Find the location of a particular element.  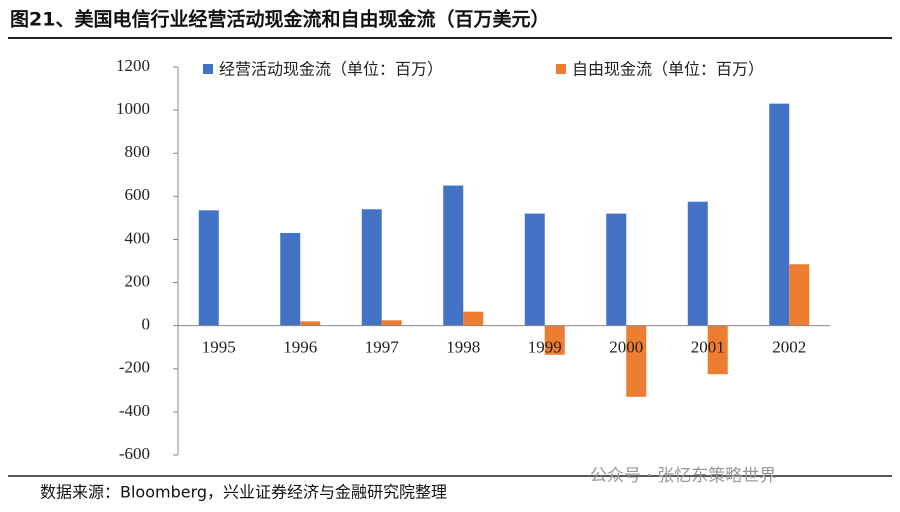

source-note: 数据来源：Bloomberg，兴业证券经济与金融研究院整理 is located at coordinates (243, 492).